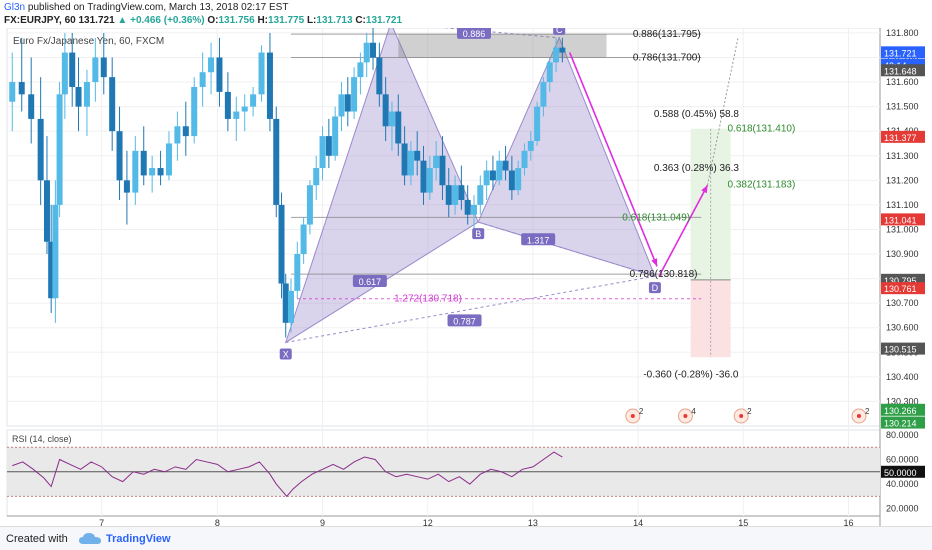 The image size is (932, 550). What do you see at coordinates (664, 274) in the screenshot?
I see `fib-level-label: 0.786(130.818)` at bounding box center [664, 274].